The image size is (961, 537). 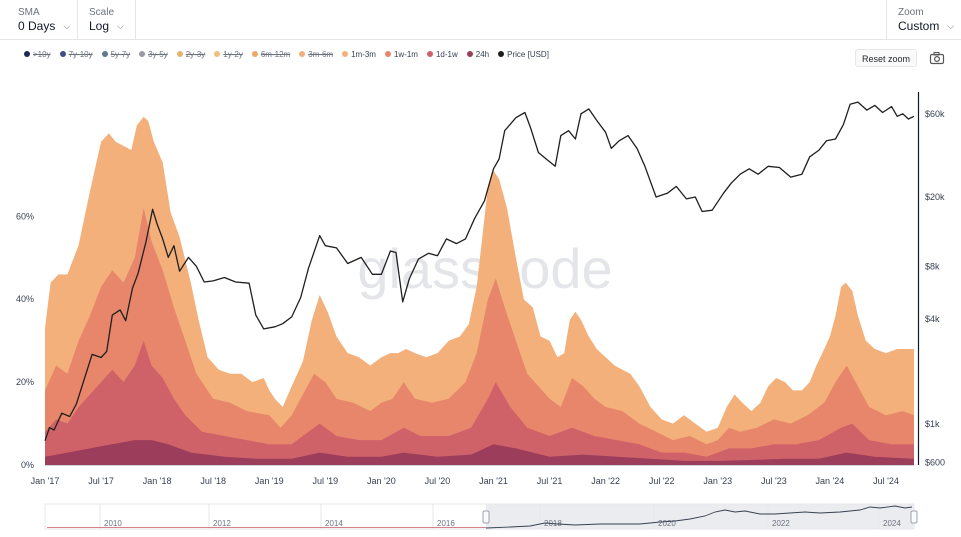 What do you see at coordinates (120, 54) in the screenshot?
I see `legend-label: 5y-7y` at bounding box center [120, 54].